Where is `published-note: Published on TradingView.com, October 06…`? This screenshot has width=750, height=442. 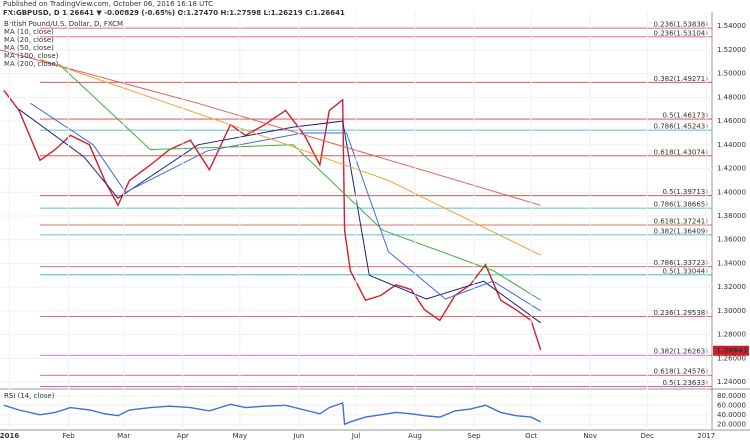
published-note: Published on TradingView.com, October 06… is located at coordinates (108, 4).